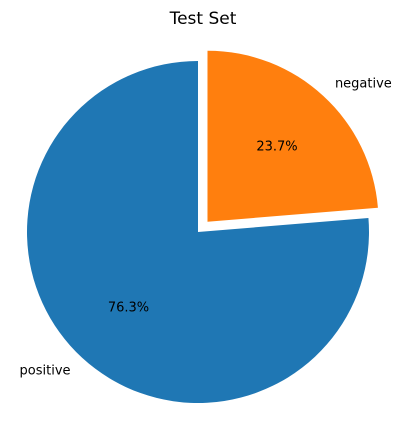 The width and height of the screenshot is (407, 428). What do you see at coordinates (45, 370) in the screenshot?
I see `slice-label-positive: positive` at bounding box center [45, 370].